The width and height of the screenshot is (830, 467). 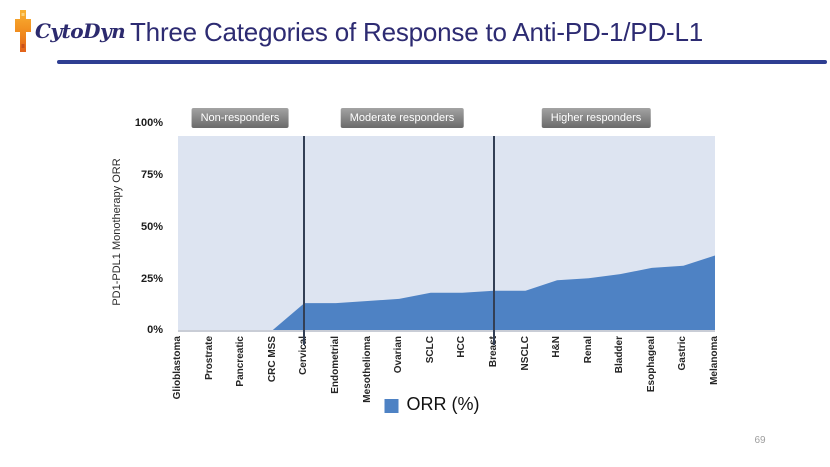 I want to click on legend-label: ORR (%), so click(x=443, y=404).